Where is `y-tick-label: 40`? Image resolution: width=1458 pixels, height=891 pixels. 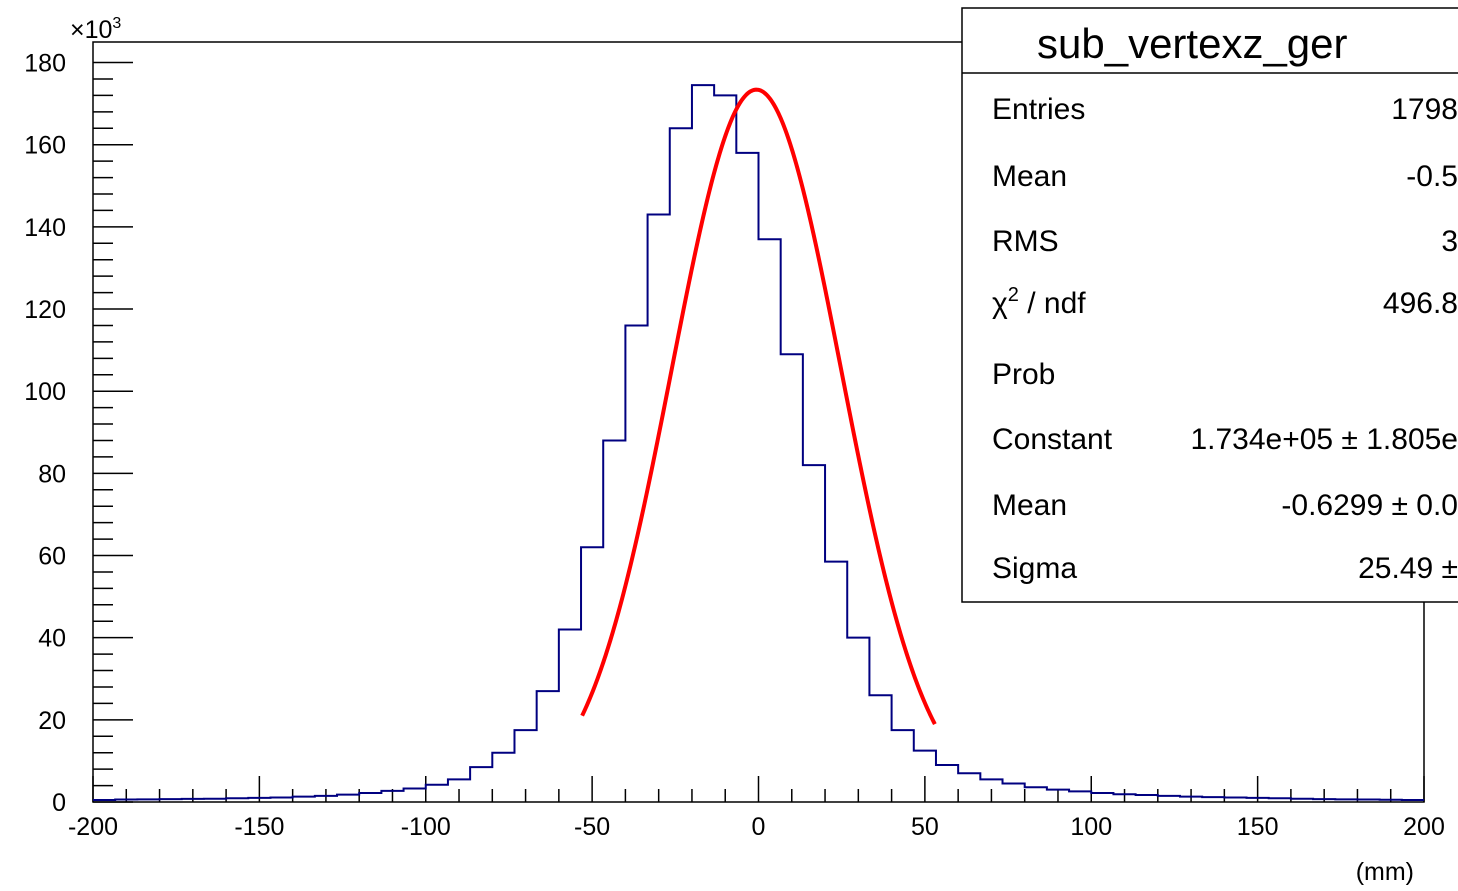
y-tick-label: 40 is located at coordinates (52, 639).